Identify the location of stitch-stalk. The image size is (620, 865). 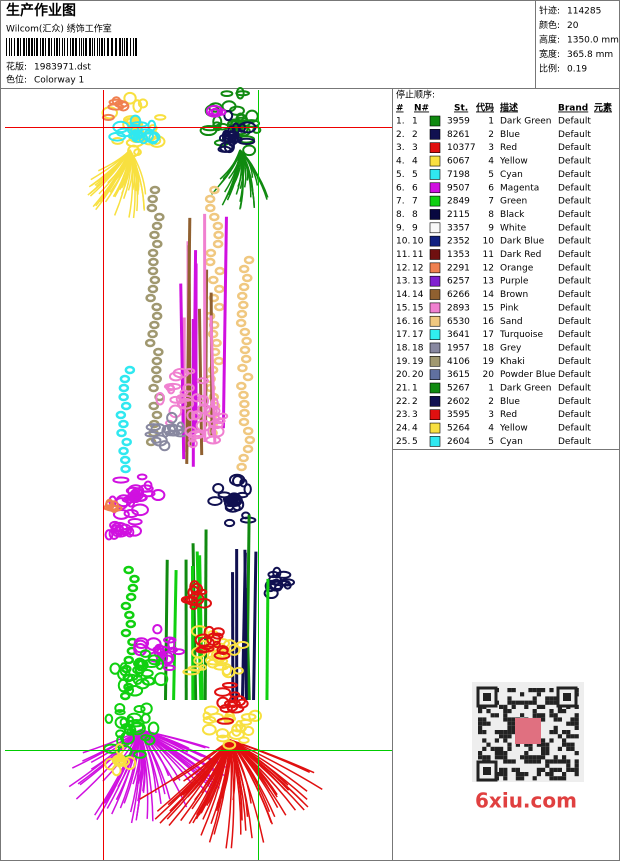
(245, 625).